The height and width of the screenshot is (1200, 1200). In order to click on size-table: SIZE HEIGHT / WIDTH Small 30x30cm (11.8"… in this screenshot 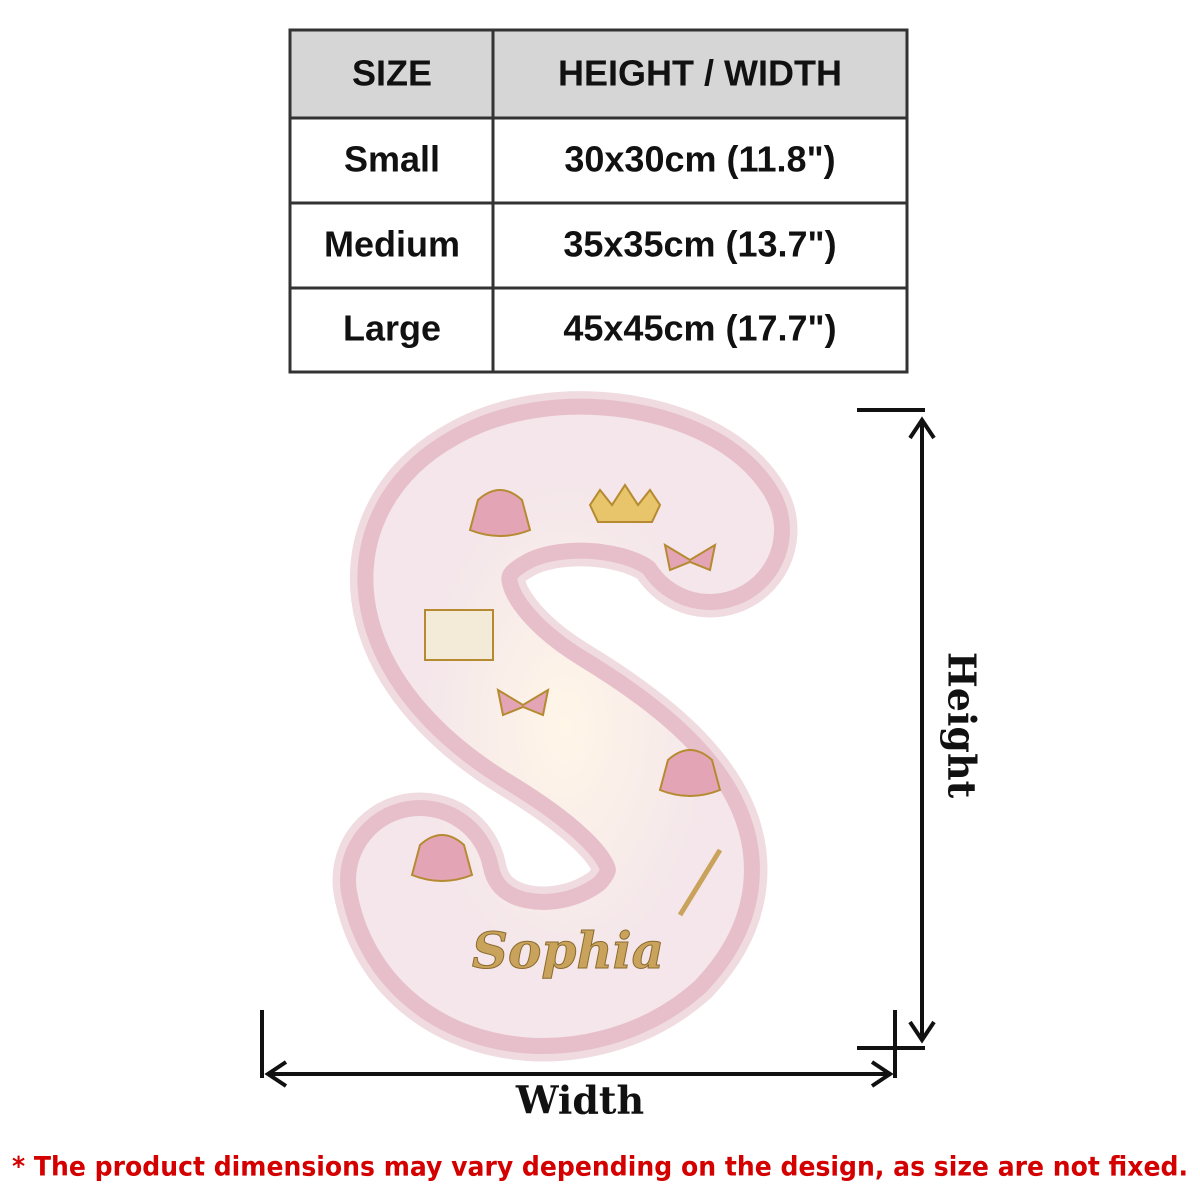, I will do `click(598, 201)`.